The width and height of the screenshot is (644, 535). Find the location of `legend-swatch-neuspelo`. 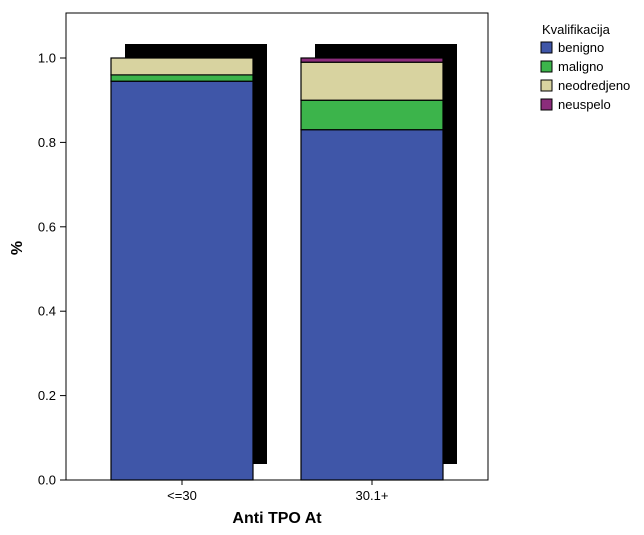

legend-swatch-neuspelo is located at coordinates (546, 104).